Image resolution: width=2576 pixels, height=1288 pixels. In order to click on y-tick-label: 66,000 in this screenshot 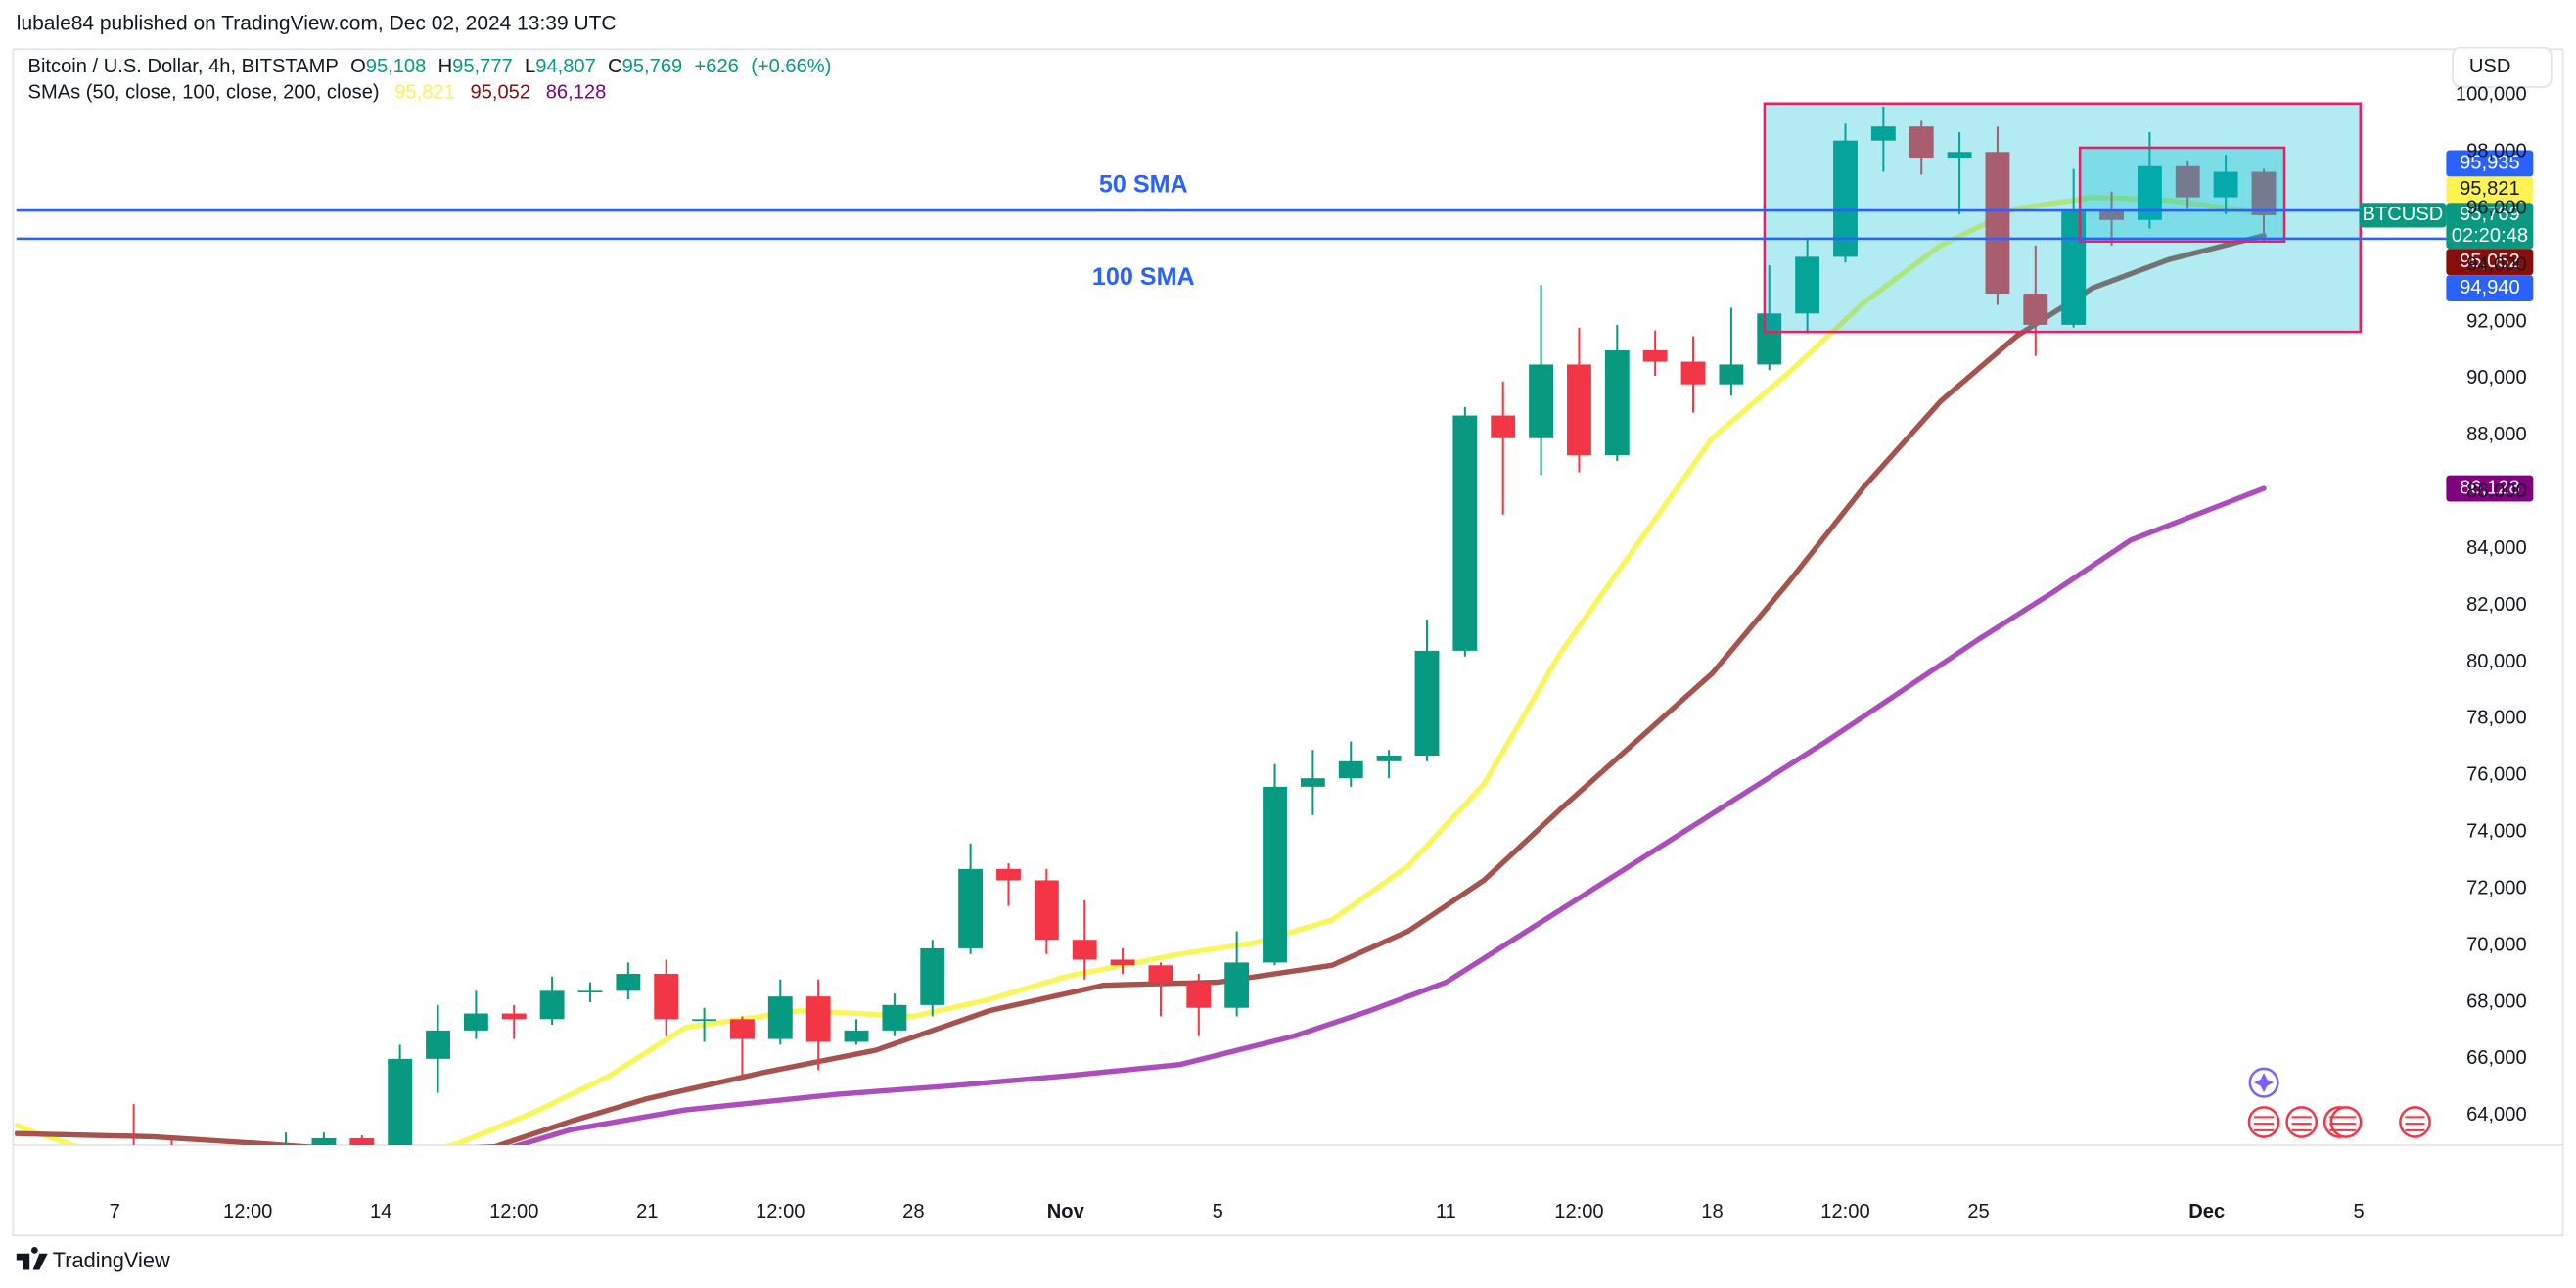, I will do `click(2496, 1058)`.